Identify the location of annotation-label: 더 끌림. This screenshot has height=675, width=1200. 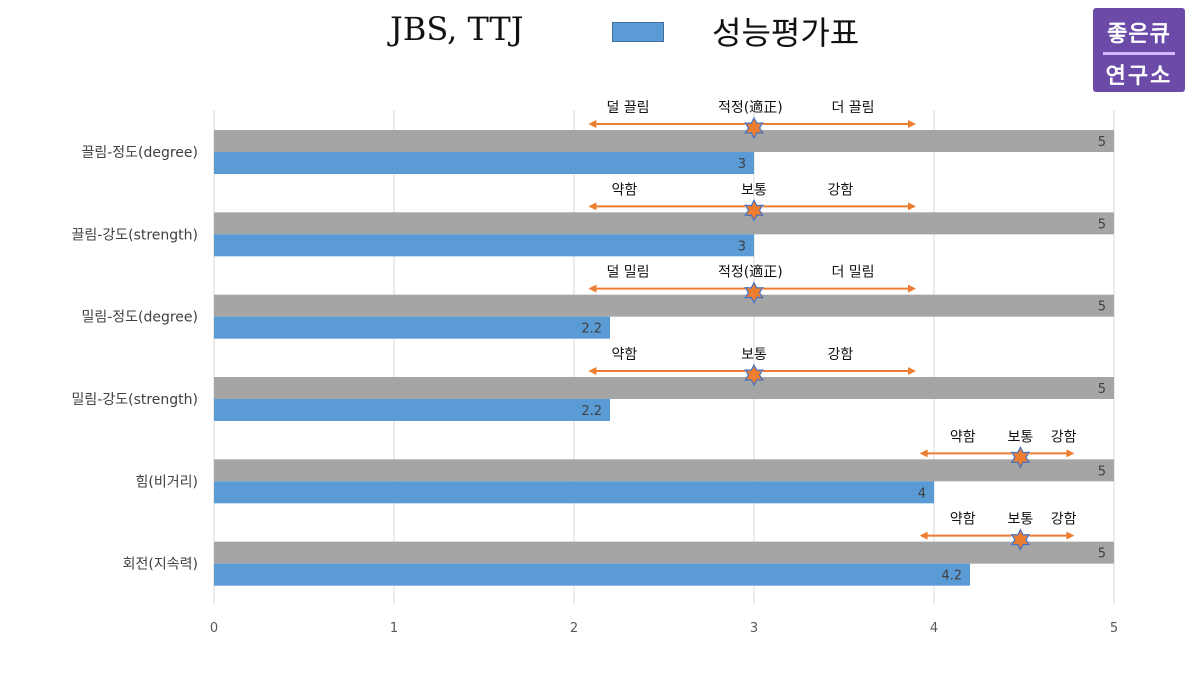
(852, 108).